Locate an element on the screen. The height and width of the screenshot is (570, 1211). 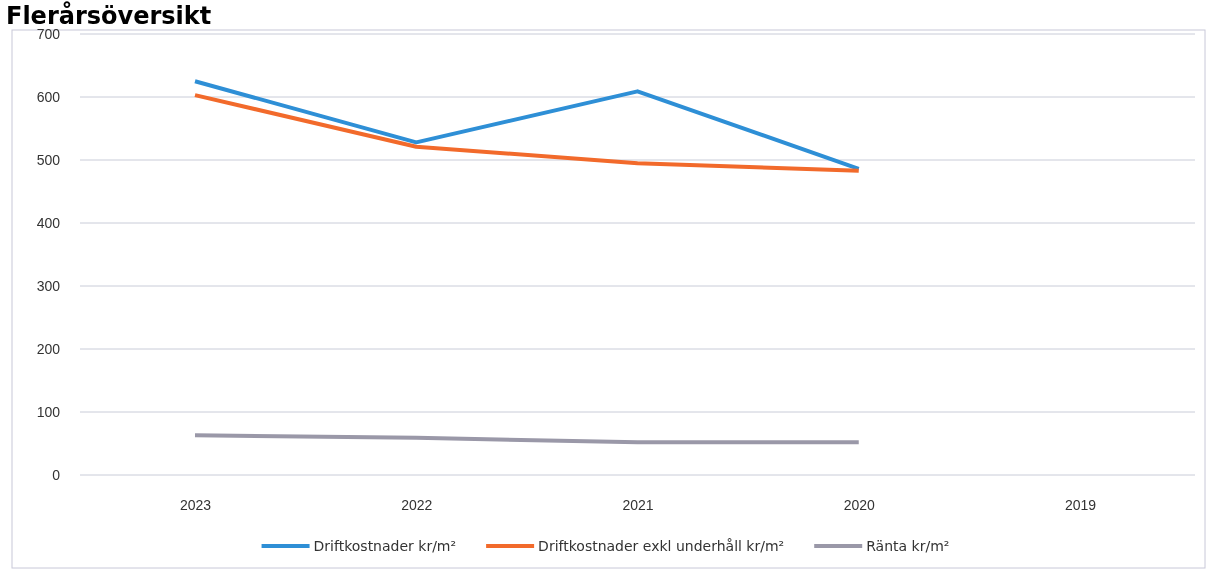
y-tick-label: 400 is located at coordinates (48, 222).